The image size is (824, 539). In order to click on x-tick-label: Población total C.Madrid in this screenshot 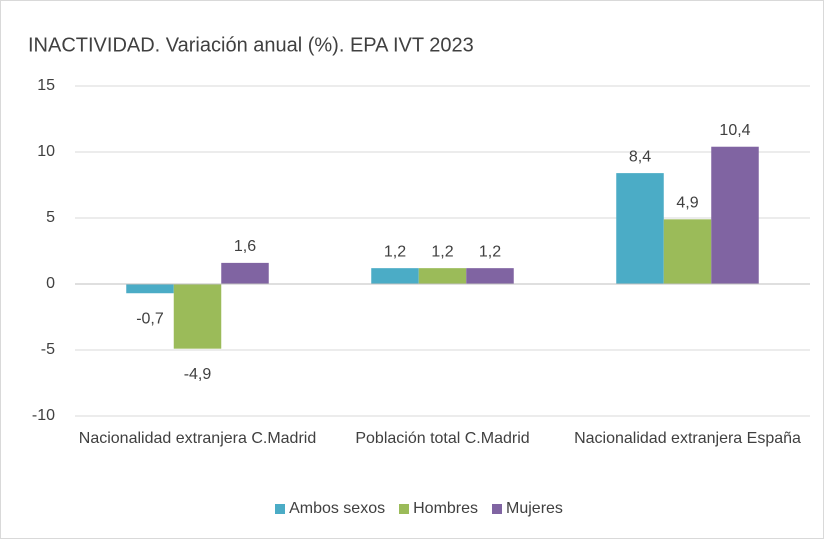, I will do `click(442, 438)`.